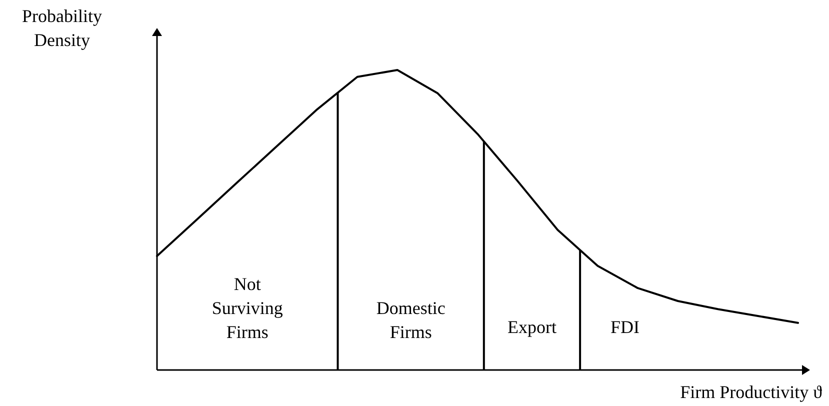 Image resolution: width=829 pixels, height=406 pixels. I want to click on annotation: Domestic Firms, so click(411, 320).